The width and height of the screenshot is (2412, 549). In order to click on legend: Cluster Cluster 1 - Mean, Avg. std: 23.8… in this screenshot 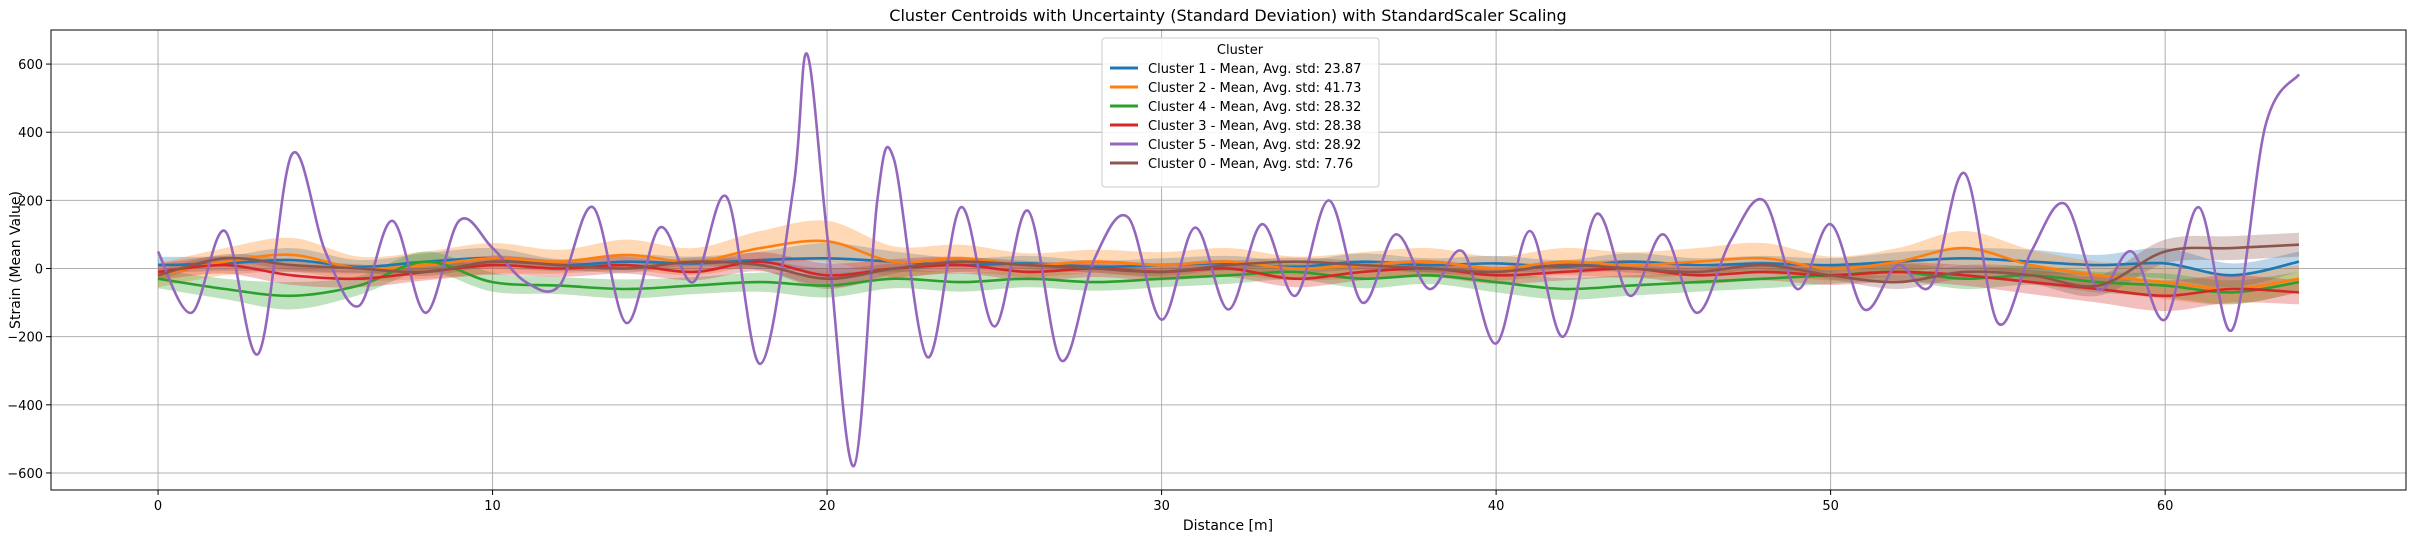, I will do `click(1240, 112)`.